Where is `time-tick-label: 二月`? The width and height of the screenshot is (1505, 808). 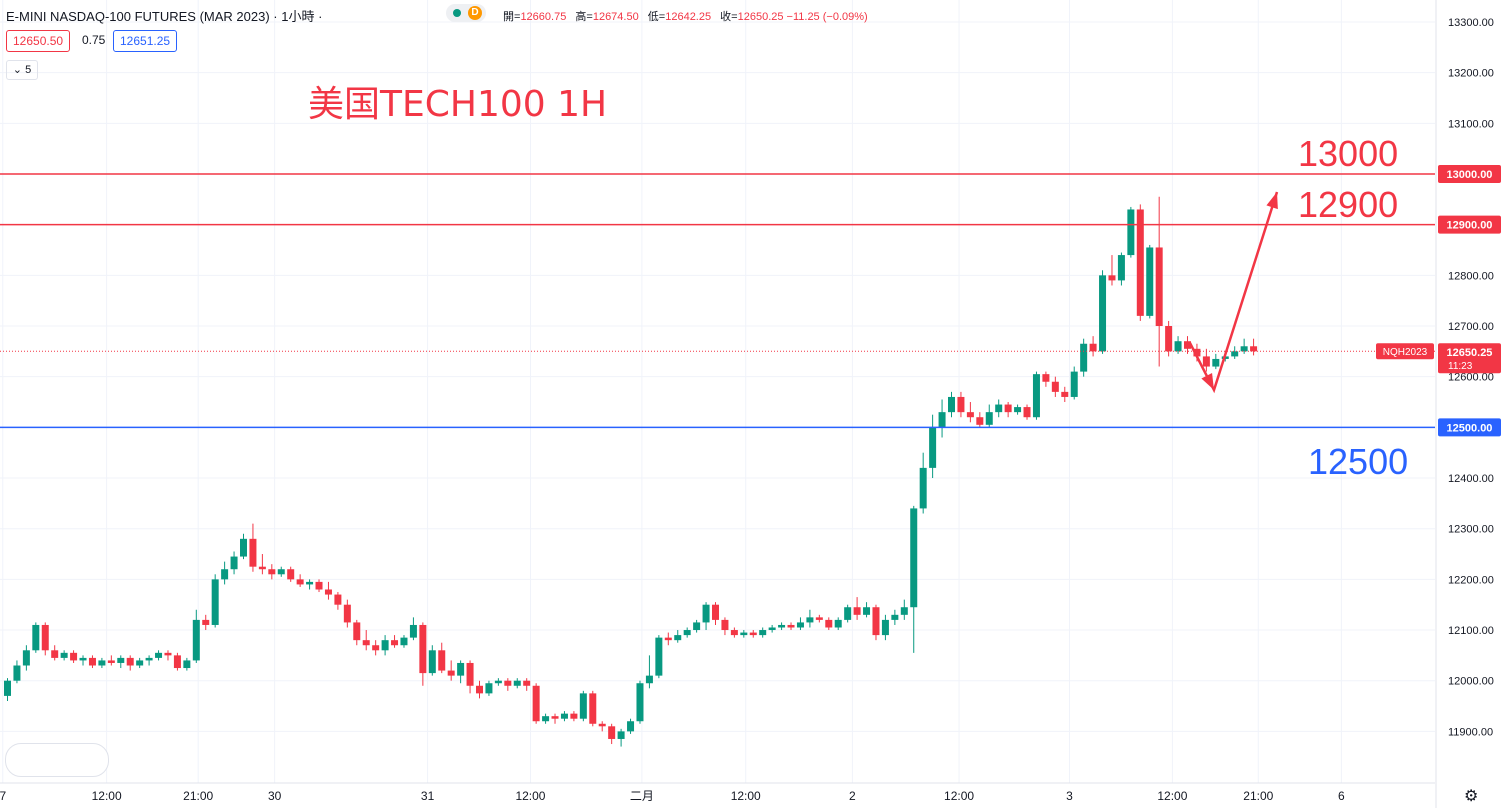
time-tick-label: 二月 is located at coordinates (642, 796).